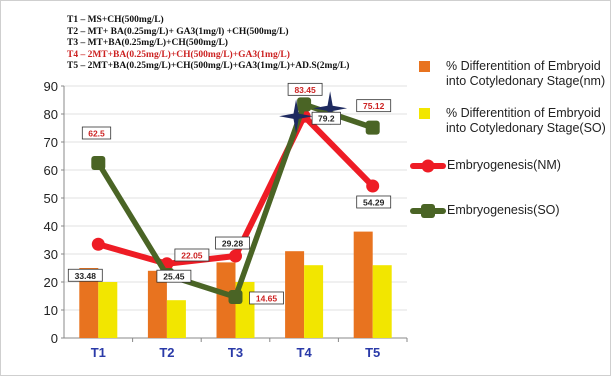 The image size is (611, 377). I want to click on bar-nm-t2, so click(157, 304).